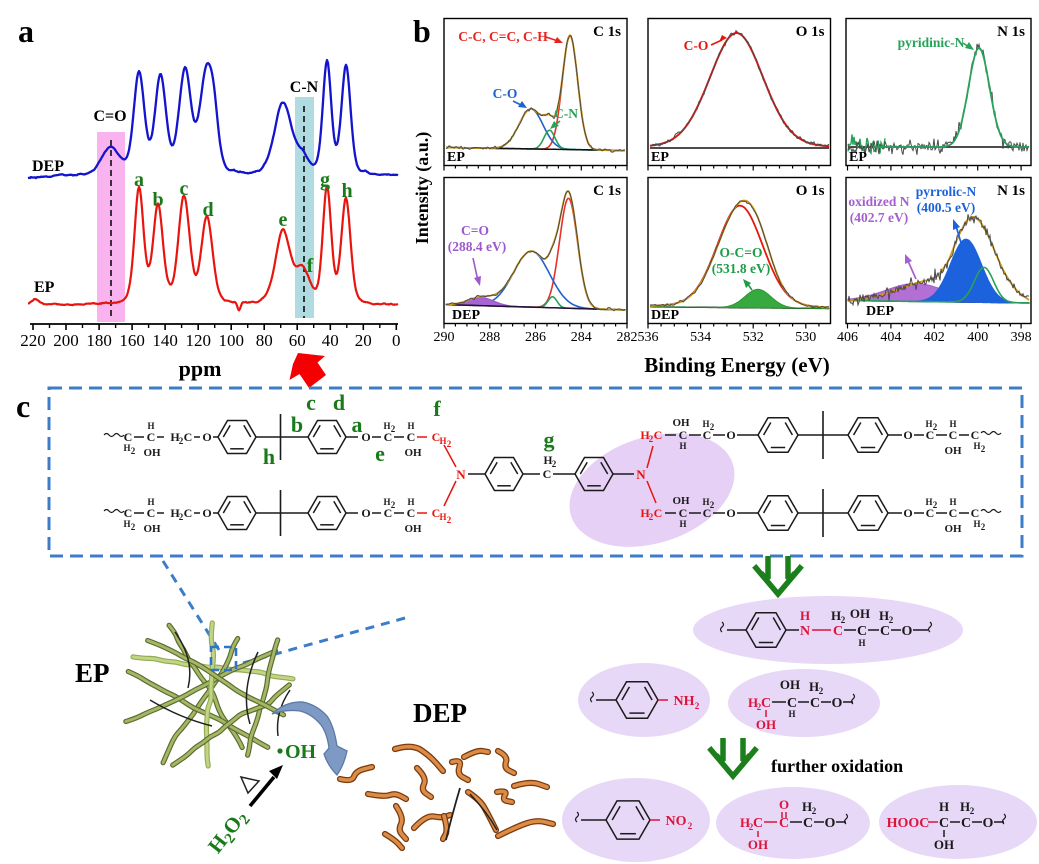  I want to click on svg-text: b, so click(297, 424).